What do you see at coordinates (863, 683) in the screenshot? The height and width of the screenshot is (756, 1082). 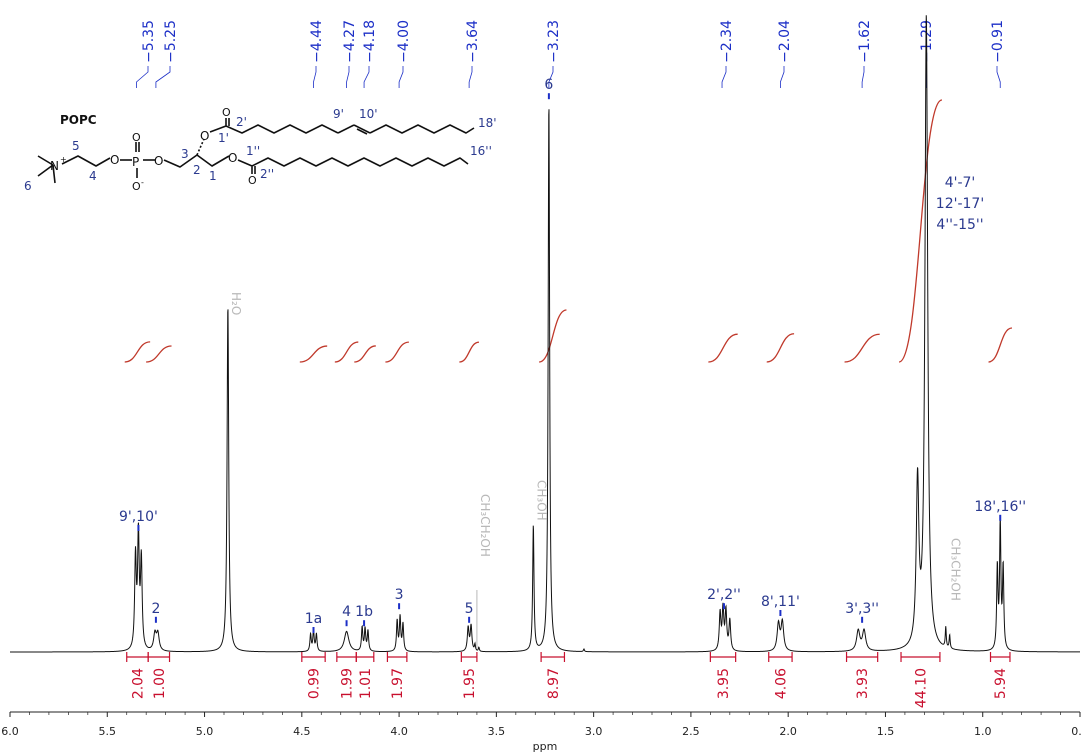 I see `integral-value: 3.93` at bounding box center [863, 683].